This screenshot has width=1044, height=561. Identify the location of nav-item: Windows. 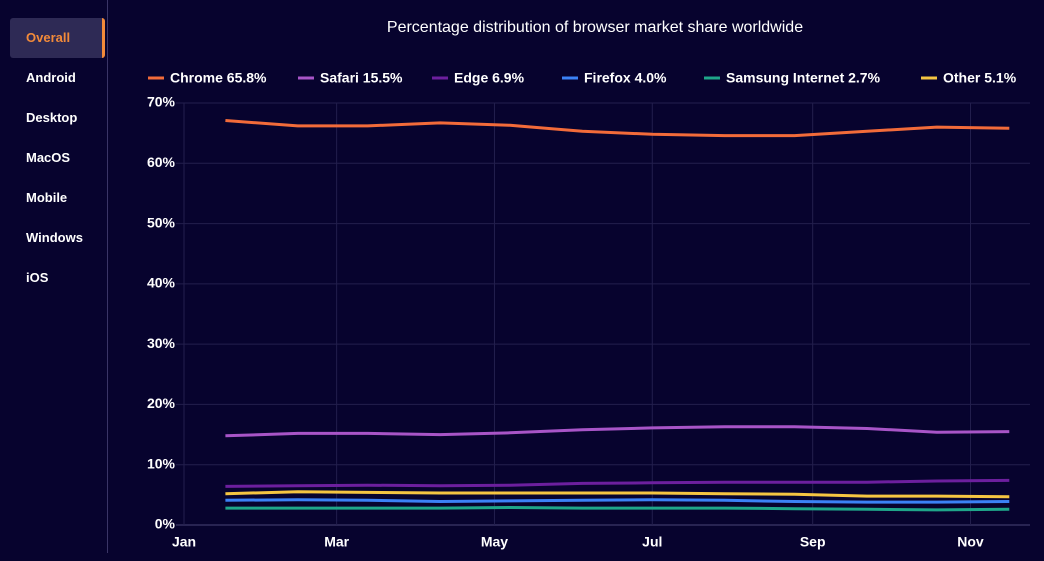
(54, 237).